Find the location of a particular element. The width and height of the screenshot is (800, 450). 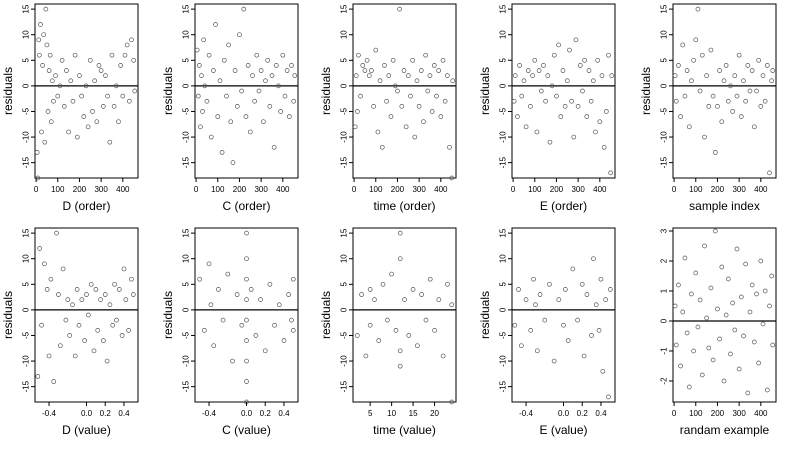

x-axis-label: D (order) is located at coordinates (86, 206).